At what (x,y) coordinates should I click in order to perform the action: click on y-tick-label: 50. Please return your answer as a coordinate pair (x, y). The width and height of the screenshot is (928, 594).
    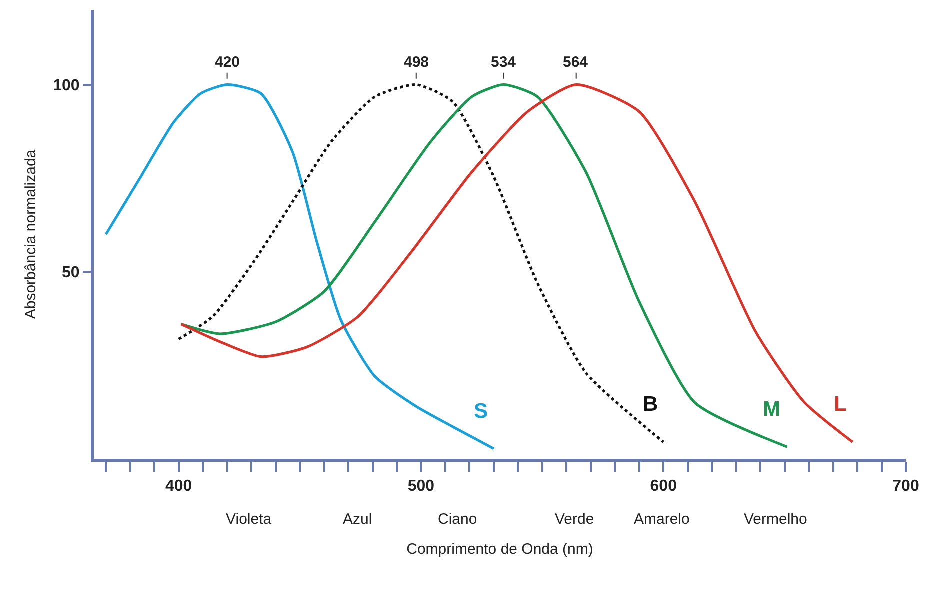
    Looking at the image, I should click on (71, 273).